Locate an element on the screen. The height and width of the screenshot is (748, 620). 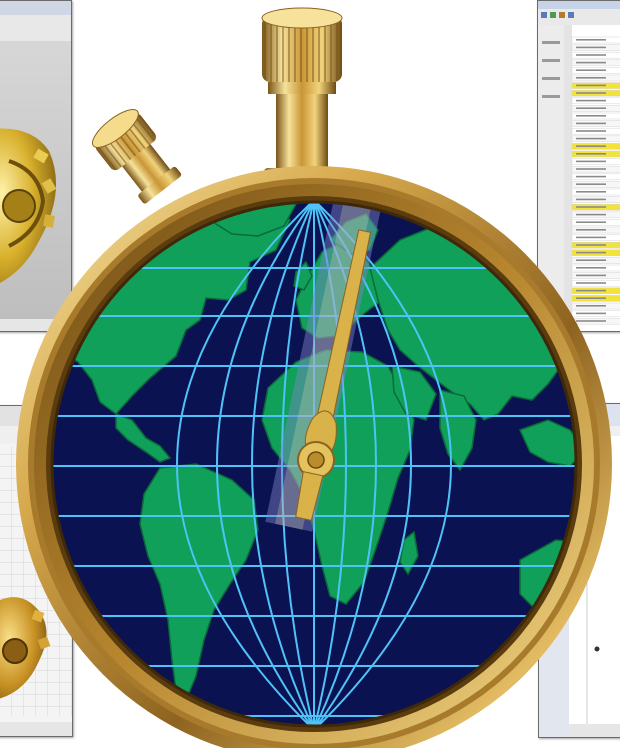
central-america-landmass is located at coordinates (143, 437).